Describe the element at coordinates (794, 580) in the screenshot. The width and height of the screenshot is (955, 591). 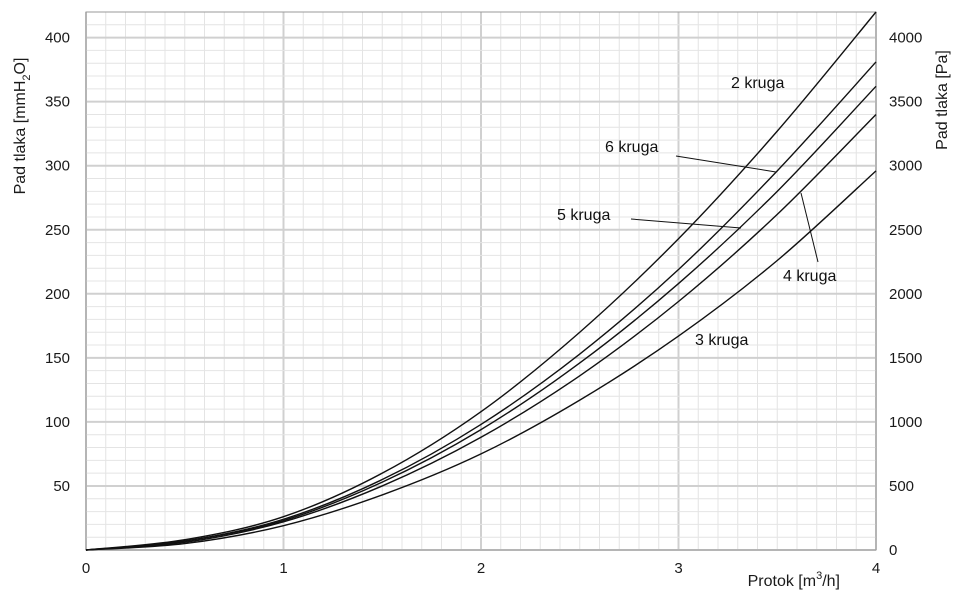
I see `x-axis-title: Protok [m3/h]` at that location.